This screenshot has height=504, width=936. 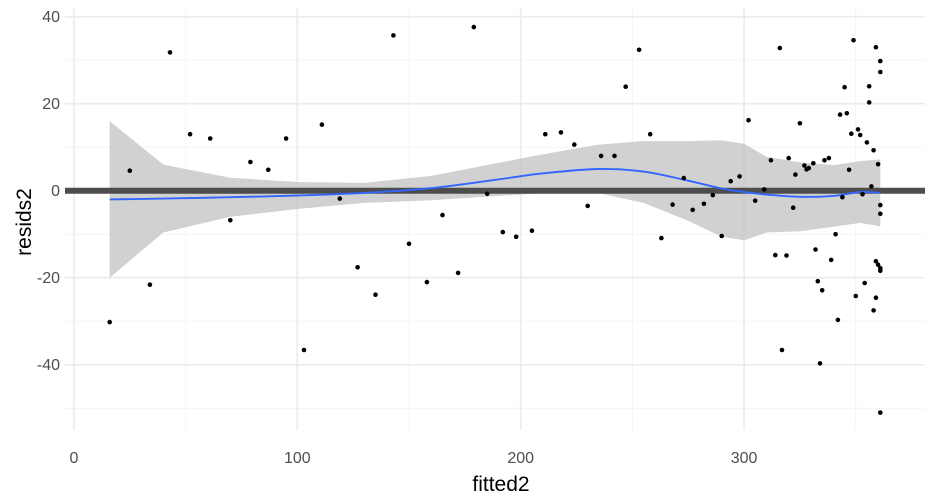 I want to click on x-tick-label: 0, so click(x=73, y=458).